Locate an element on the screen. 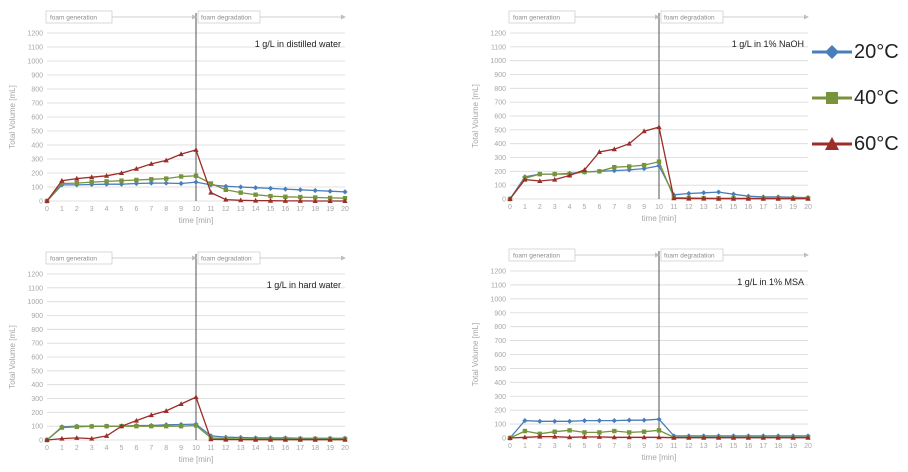  x-tick-label: 12 is located at coordinates (226, 209).